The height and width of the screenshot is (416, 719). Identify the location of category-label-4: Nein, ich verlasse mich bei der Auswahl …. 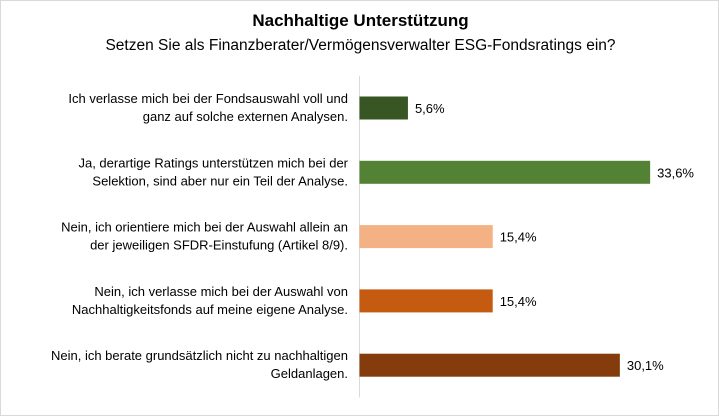
(210, 300).